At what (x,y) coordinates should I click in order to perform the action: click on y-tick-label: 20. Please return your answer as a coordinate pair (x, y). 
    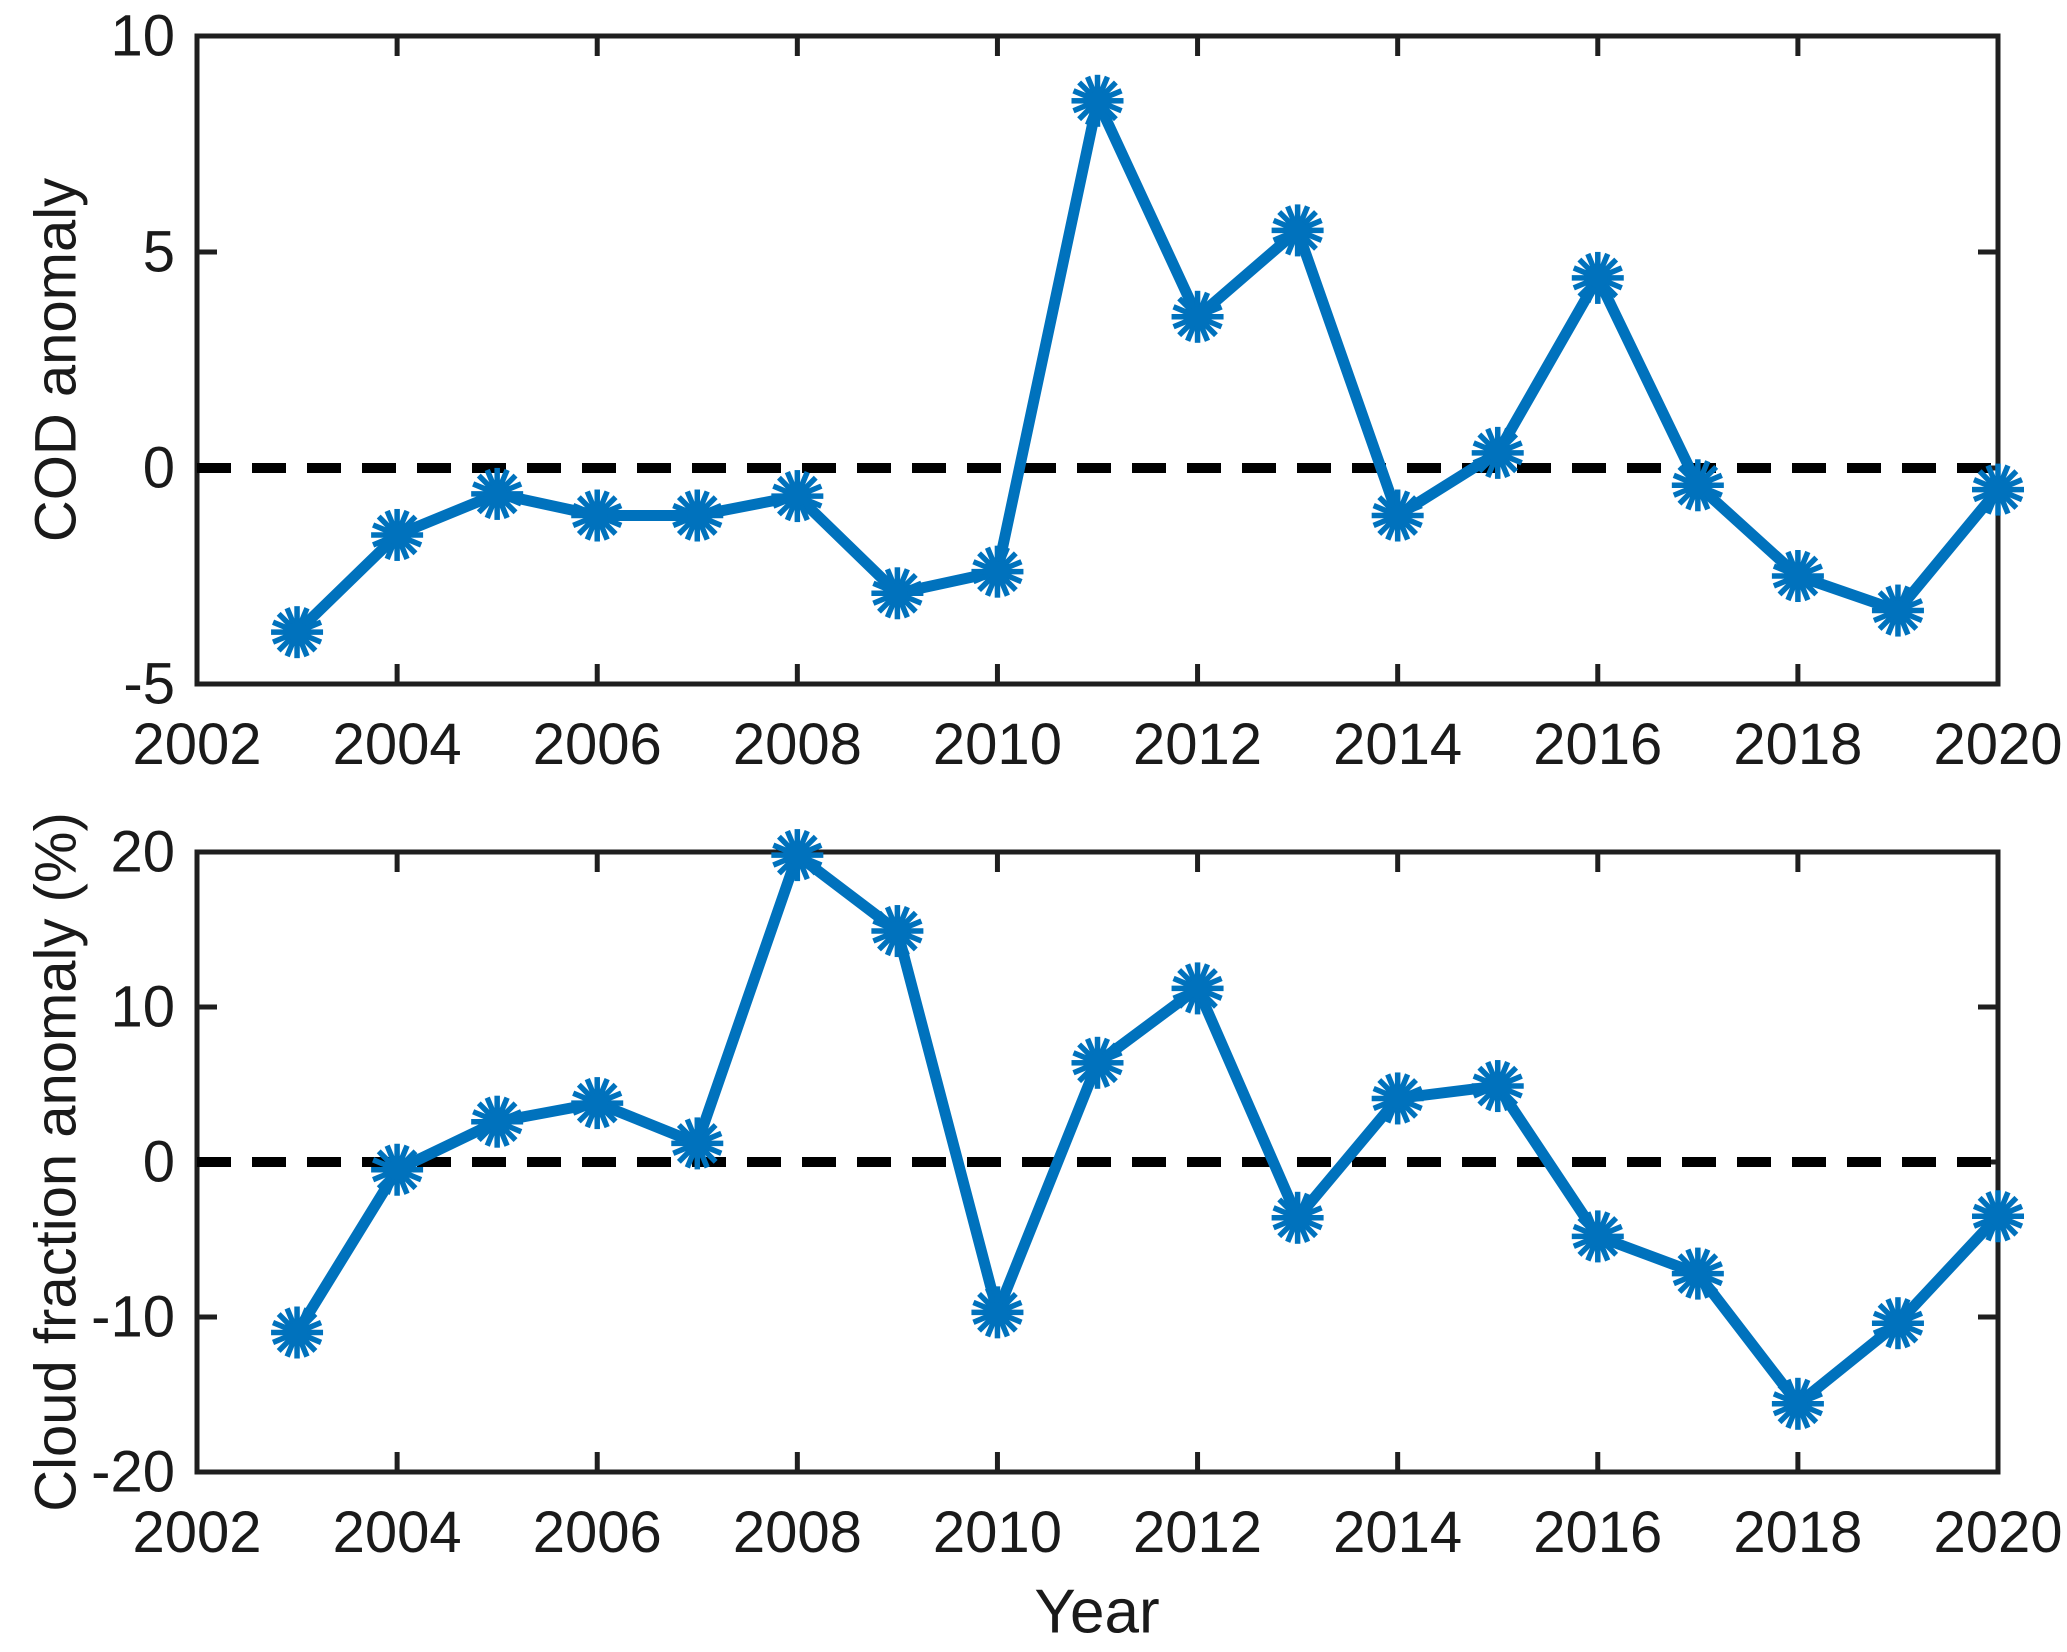
    Looking at the image, I should click on (142, 852).